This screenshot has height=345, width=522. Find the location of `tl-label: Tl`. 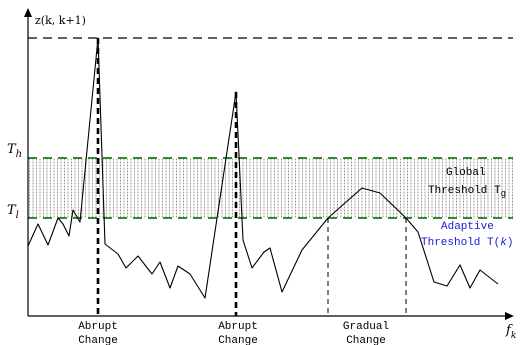

tl-label: Tl is located at coordinates (13, 212).